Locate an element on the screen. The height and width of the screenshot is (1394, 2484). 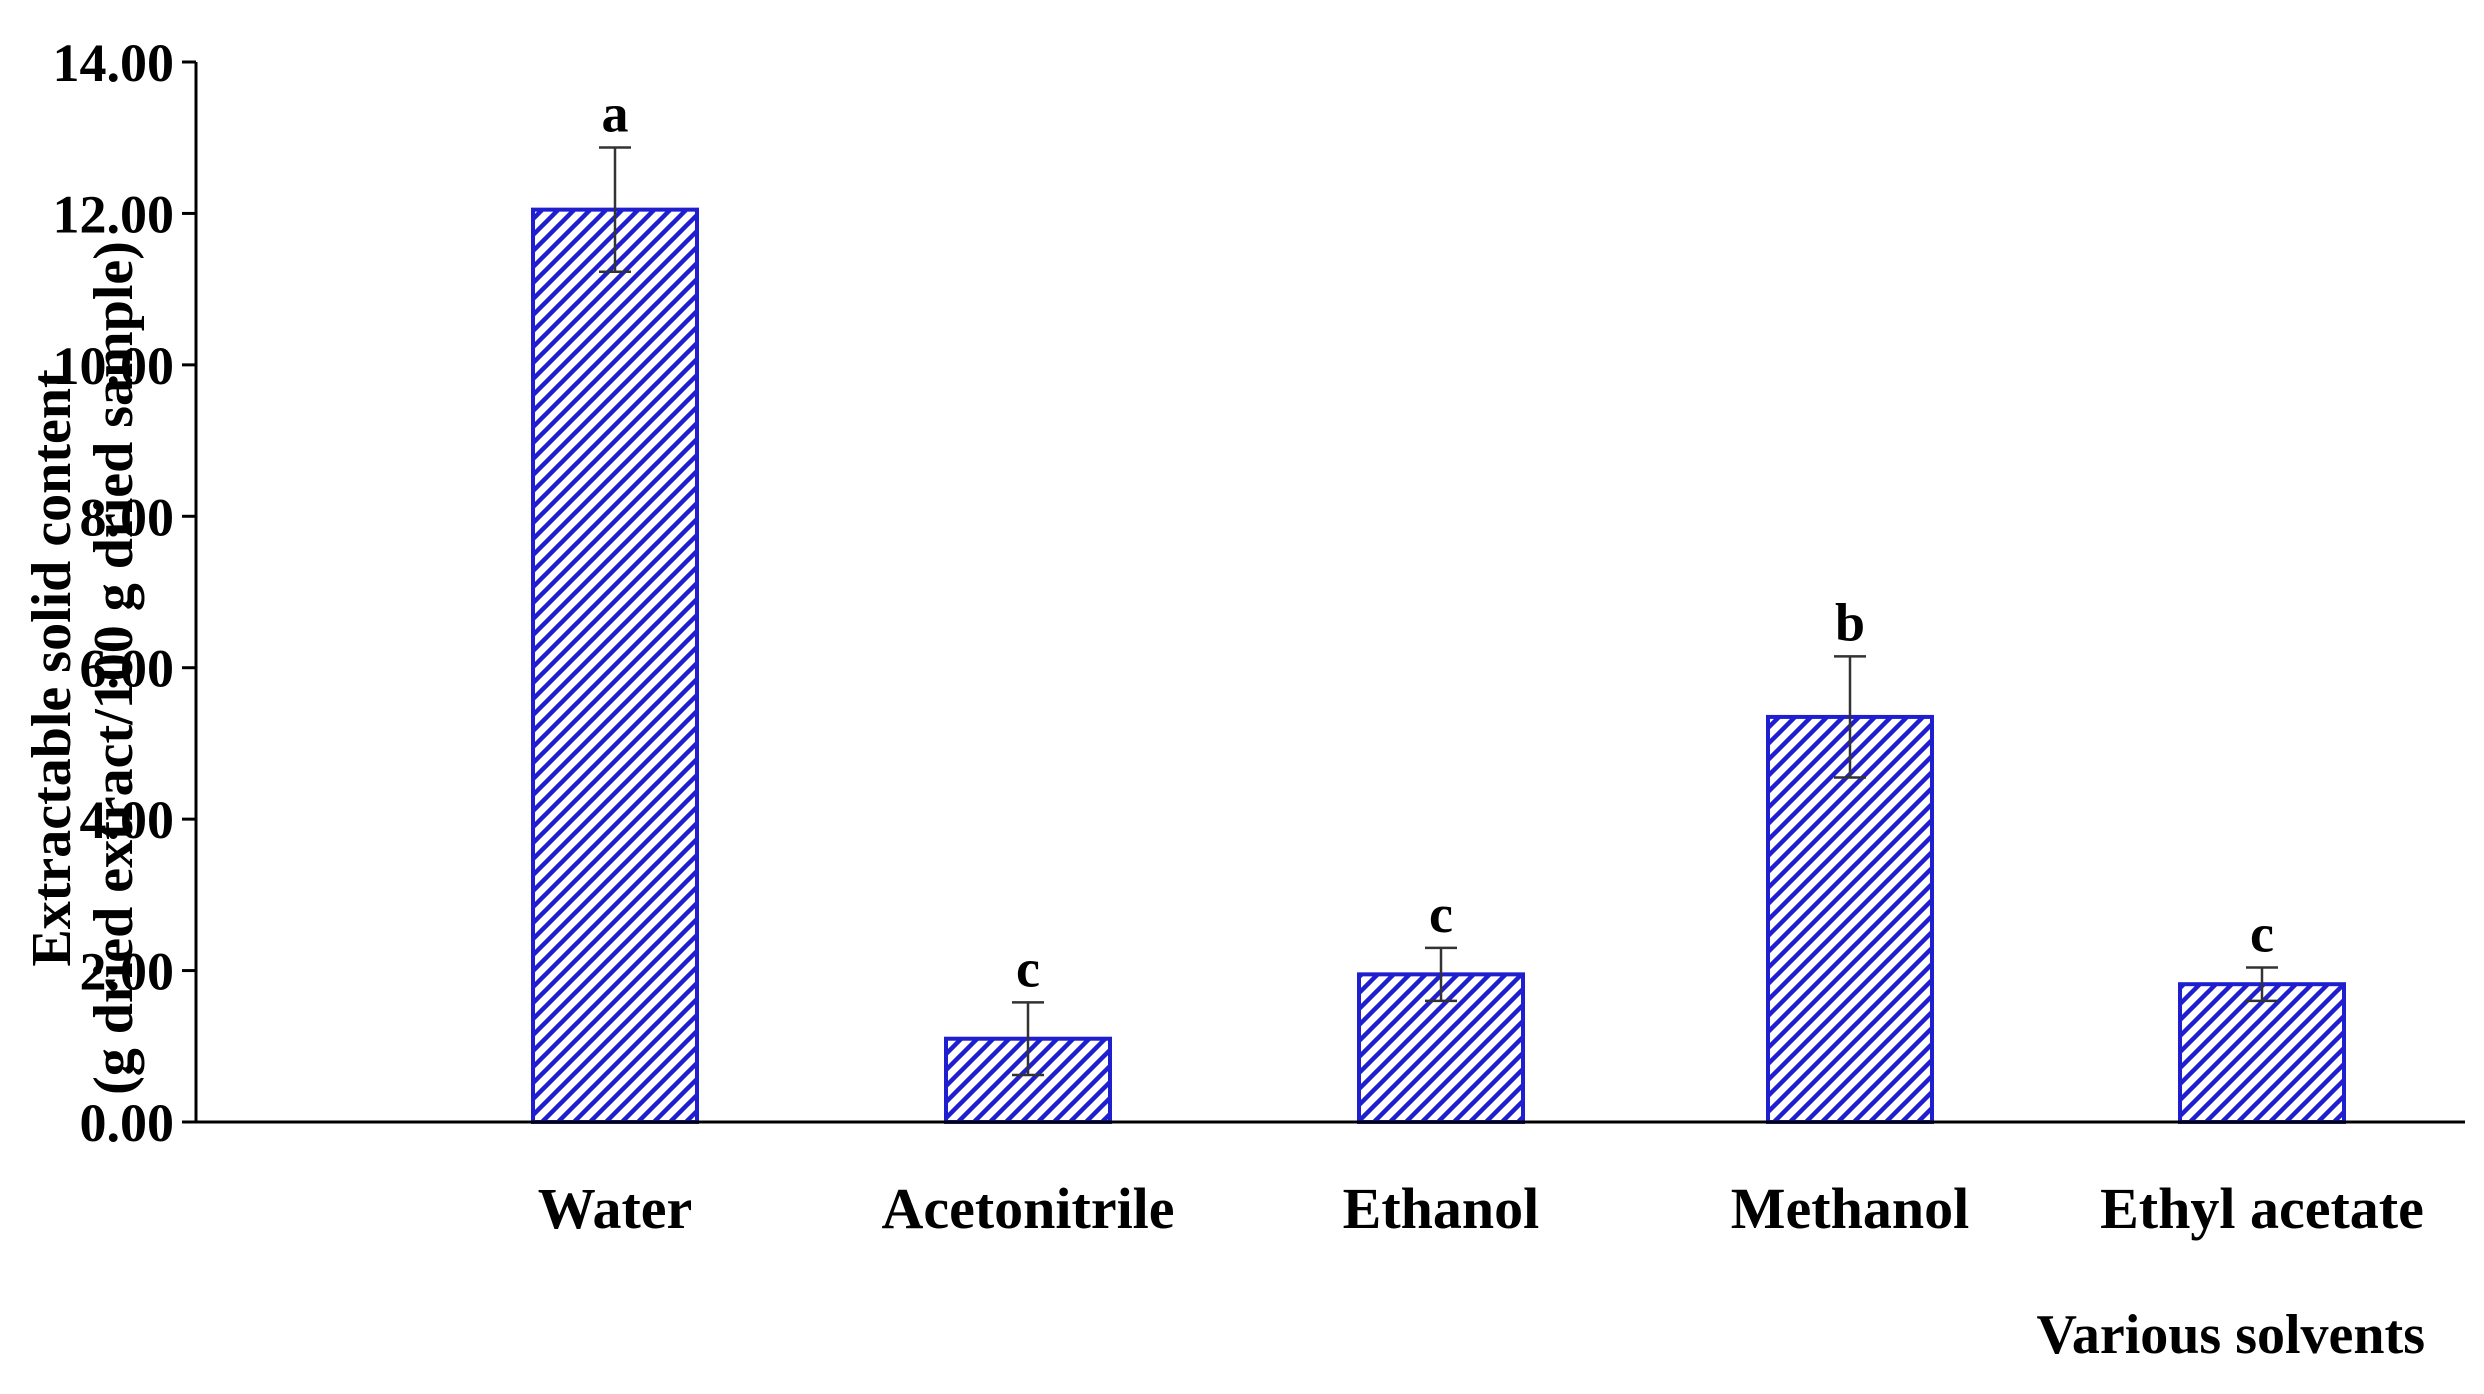
bar-water is located at coordinates (615, 665).